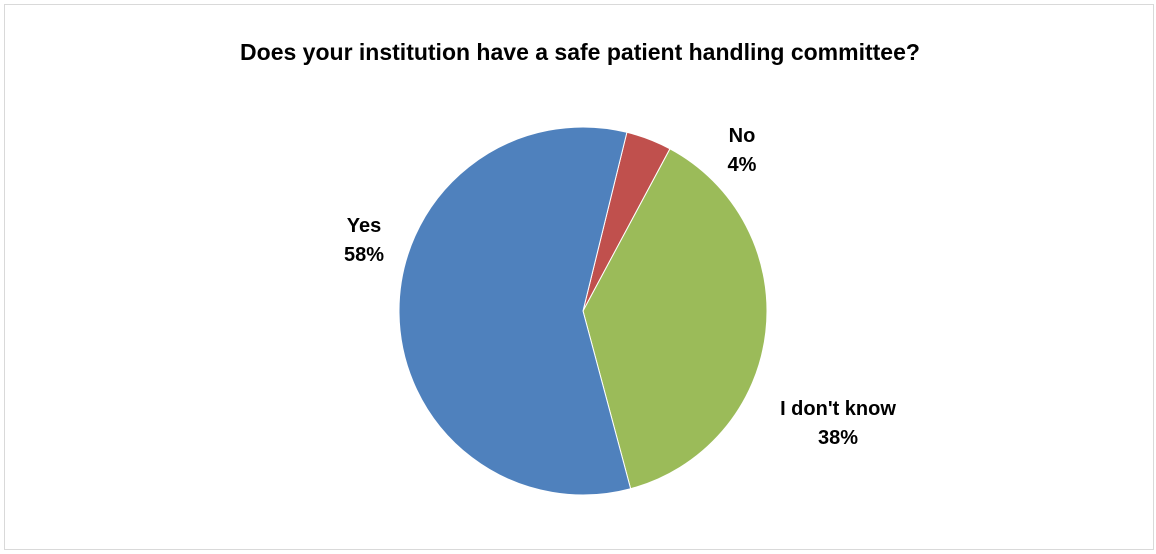 This screenshot has width=1156, height=554. Describe the element at coordinates (838, 409) in the screenshot. I see `slice-label-i-don-t-know: I don't know` at that location.